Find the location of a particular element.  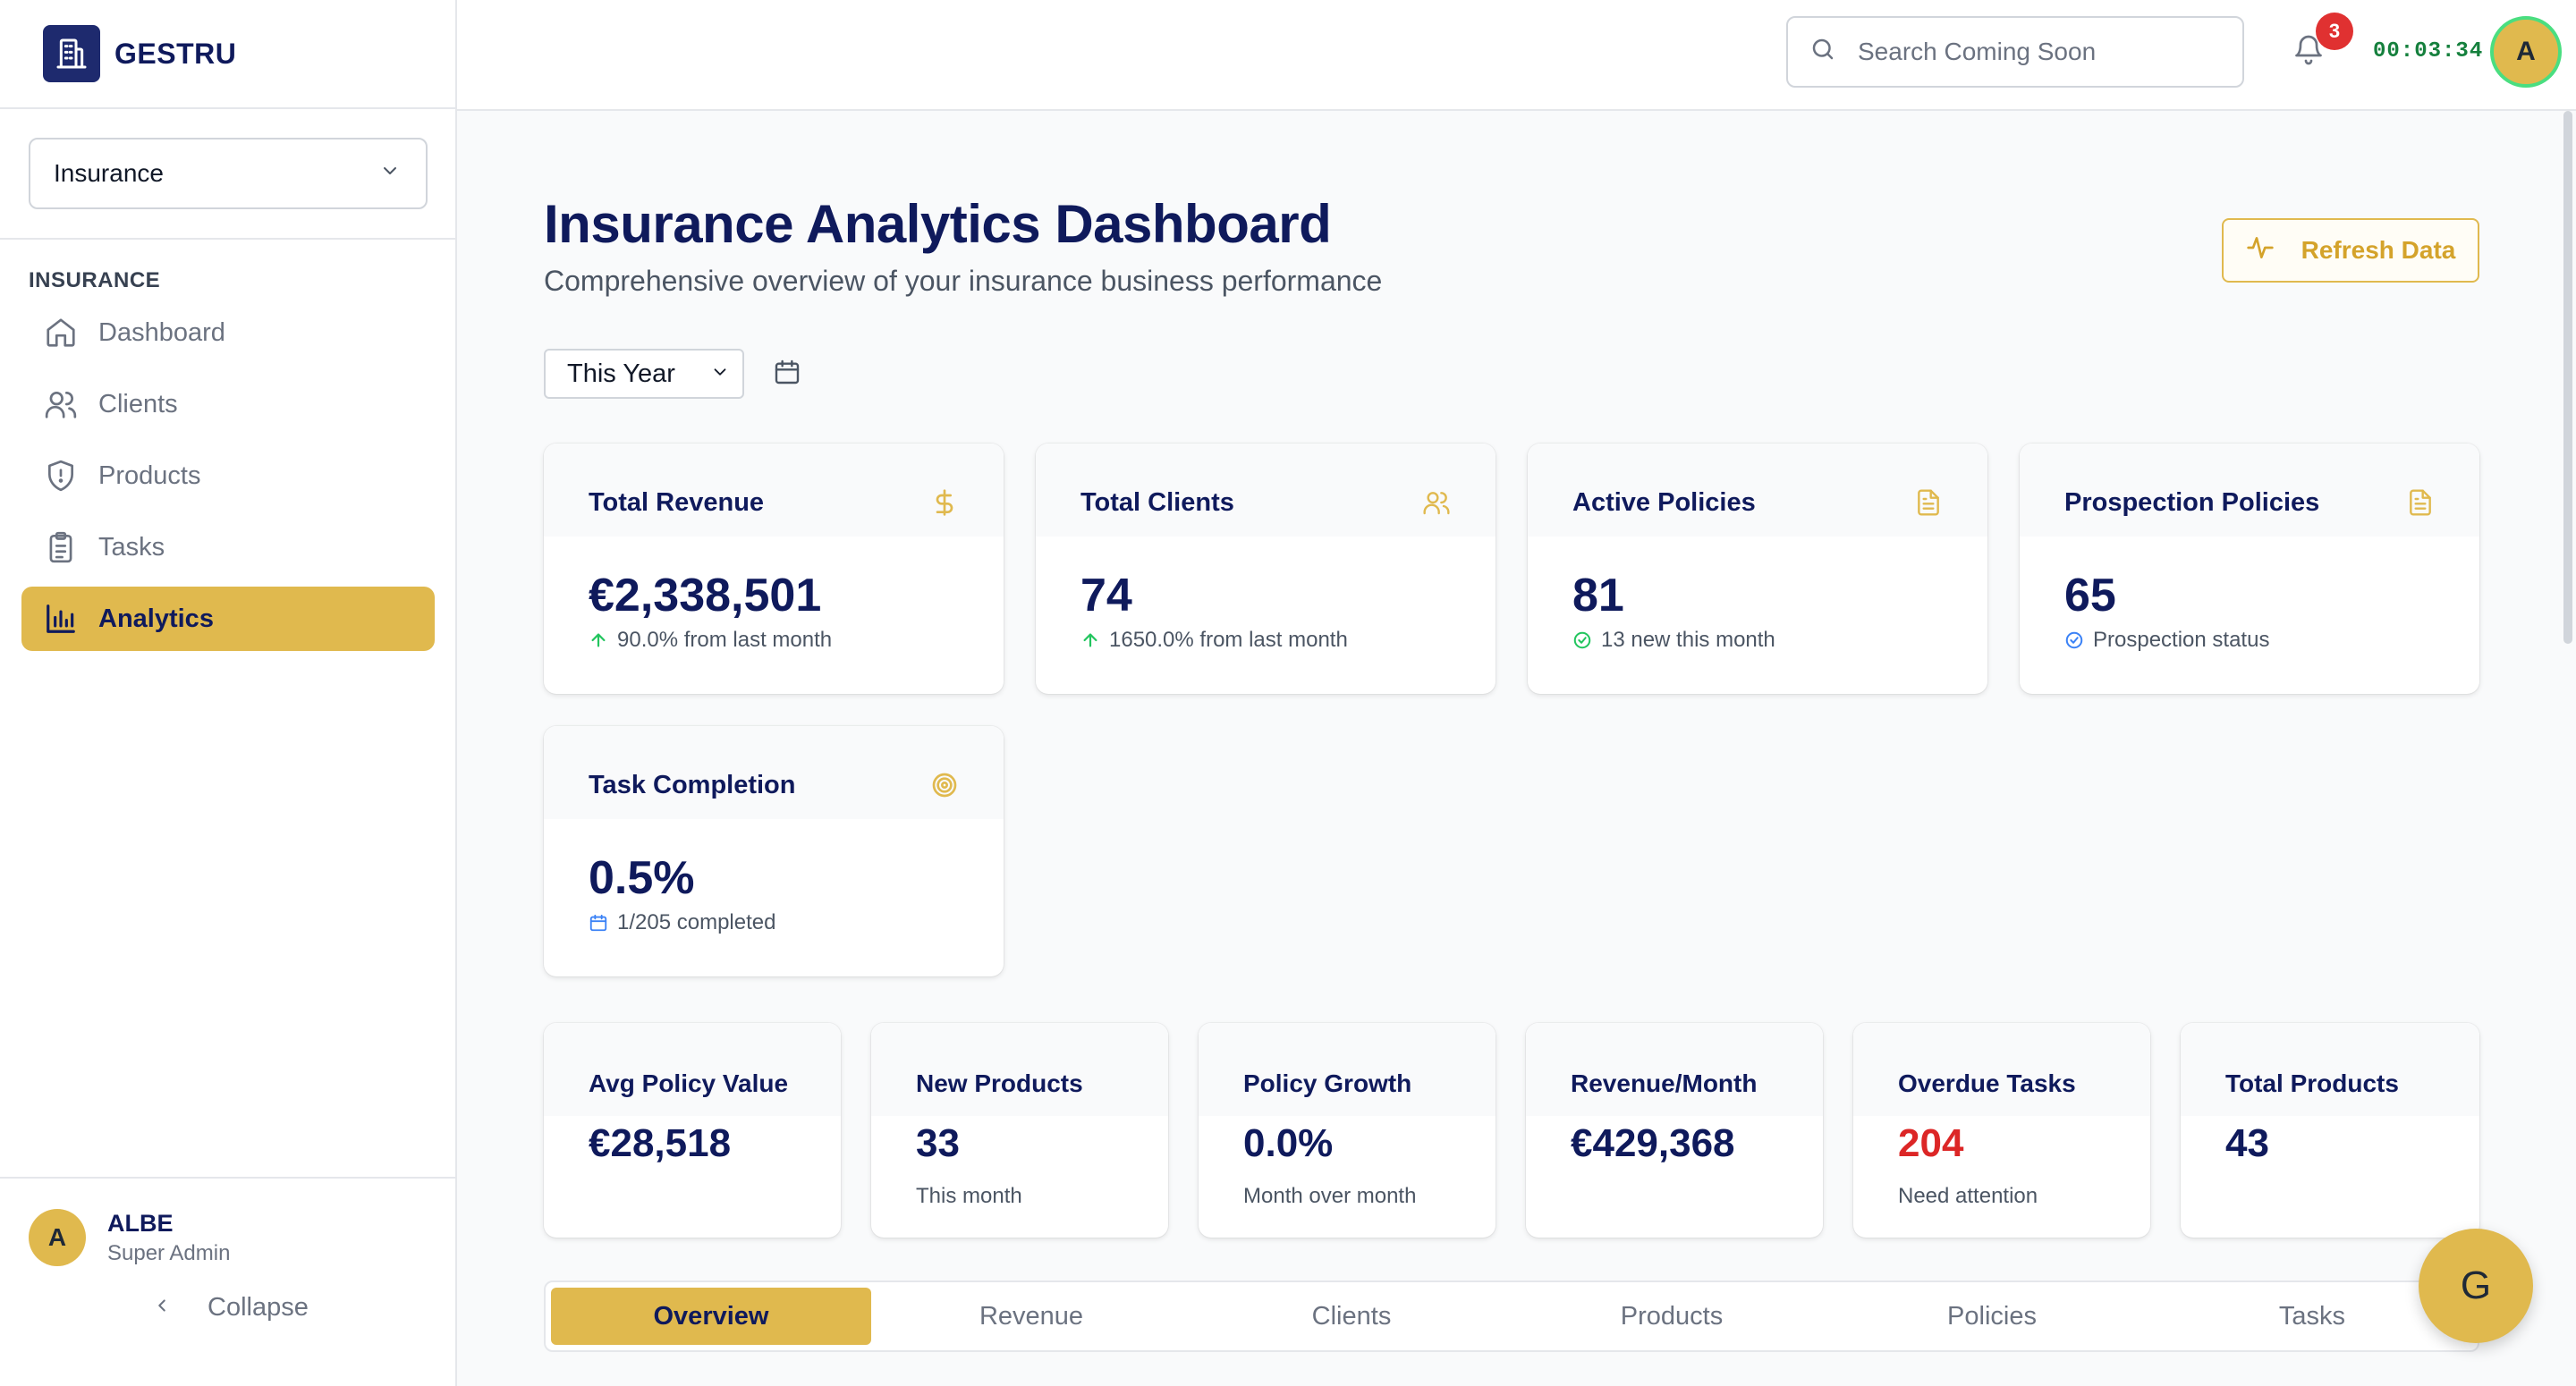

kpi-note: 90.0% from last month is located at coordinates (710, 640).